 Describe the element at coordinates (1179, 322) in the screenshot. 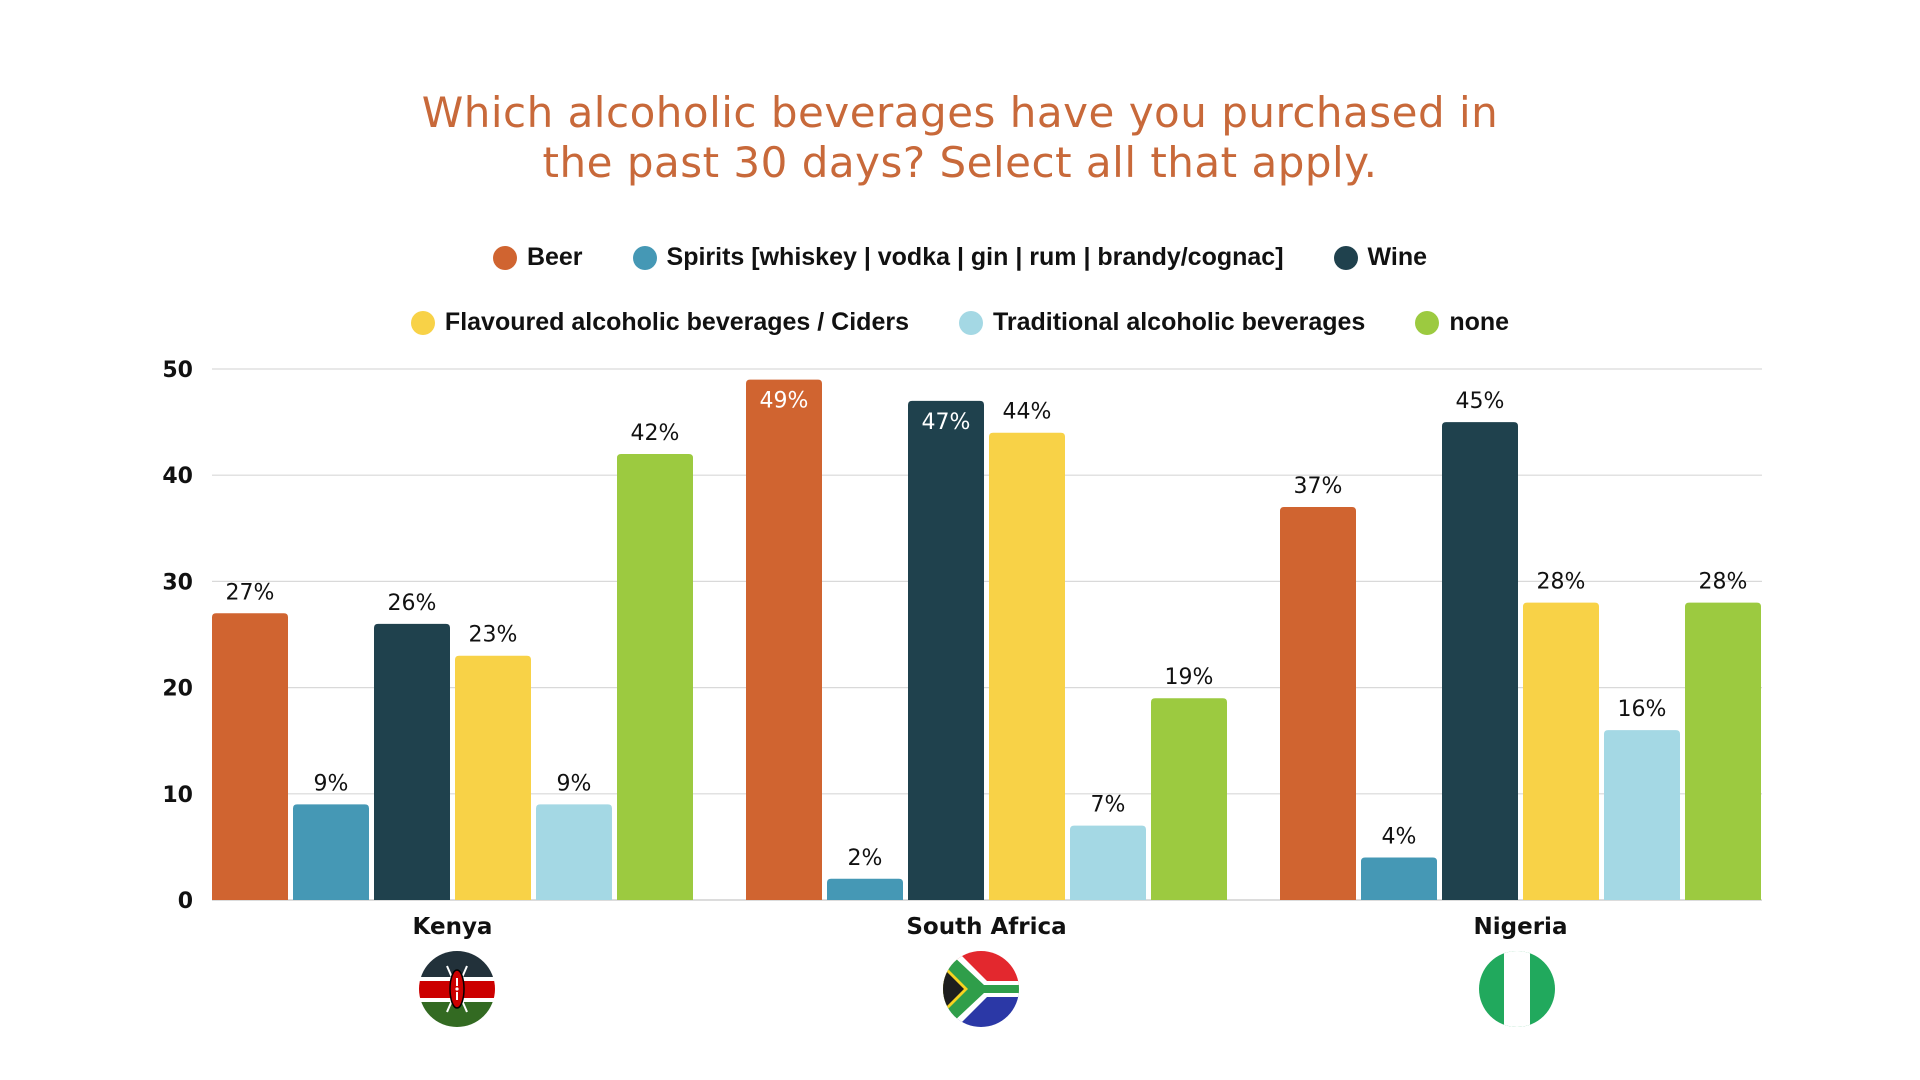

I see `legend-label: Traditional alcoholic beverages` at that location.